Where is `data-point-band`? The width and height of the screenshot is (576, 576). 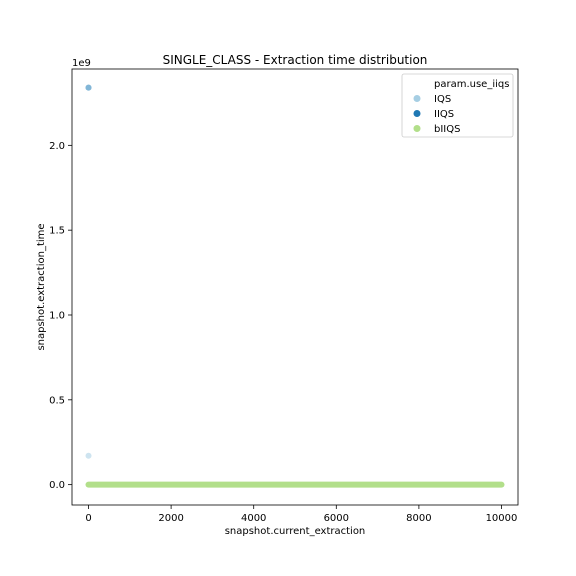 data-point-band is located at coordinates (295, 484).